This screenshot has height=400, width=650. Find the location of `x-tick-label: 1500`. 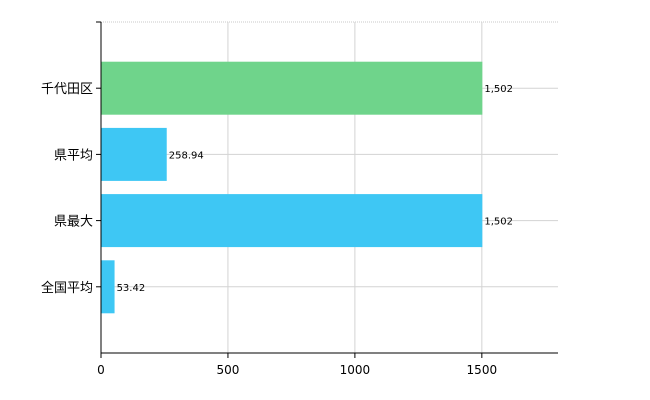

x-tick-label: 1500 is located at coordinates (482, 370).